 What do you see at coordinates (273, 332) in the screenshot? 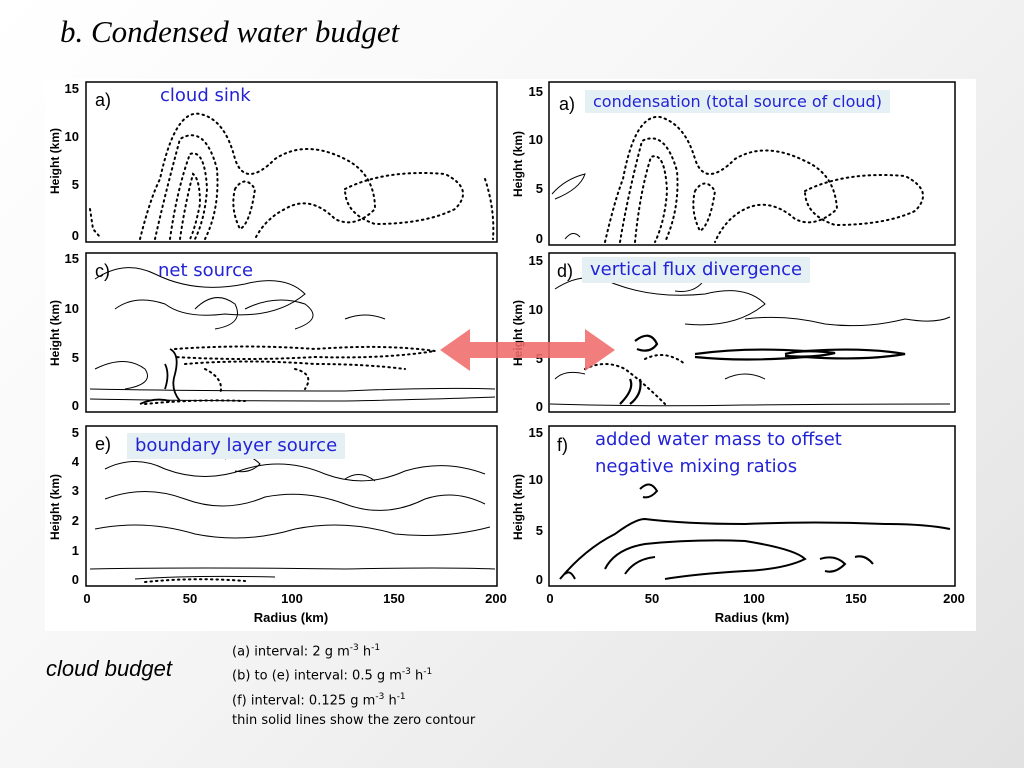
I see `panel-c: 15 10 5 0 Height (km) c)` at bounding box center [273, 332].